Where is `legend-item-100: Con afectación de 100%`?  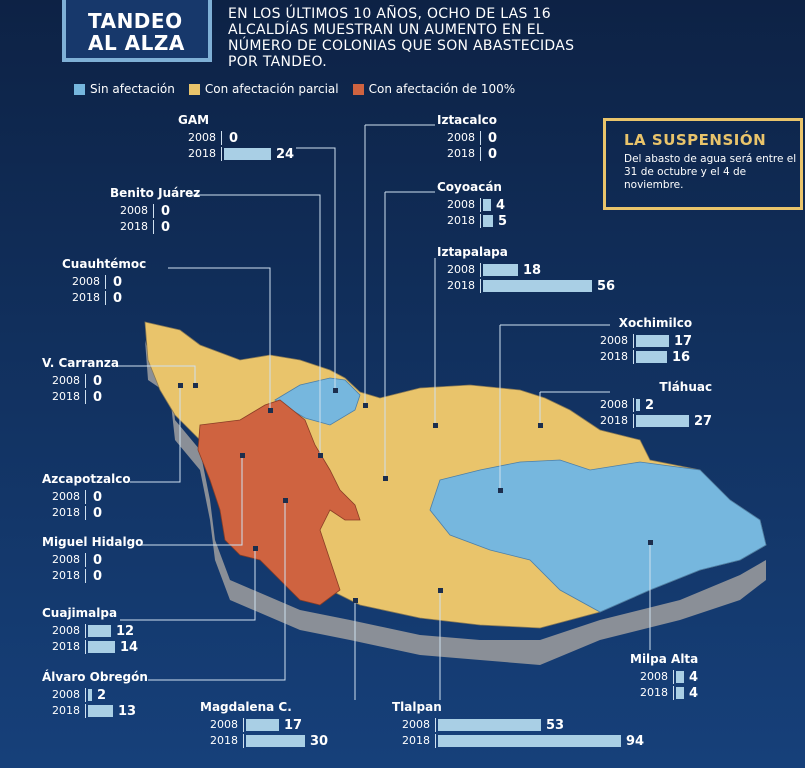
legend-item-100: Con afectación de 100% is located at coordinates (434, 89).